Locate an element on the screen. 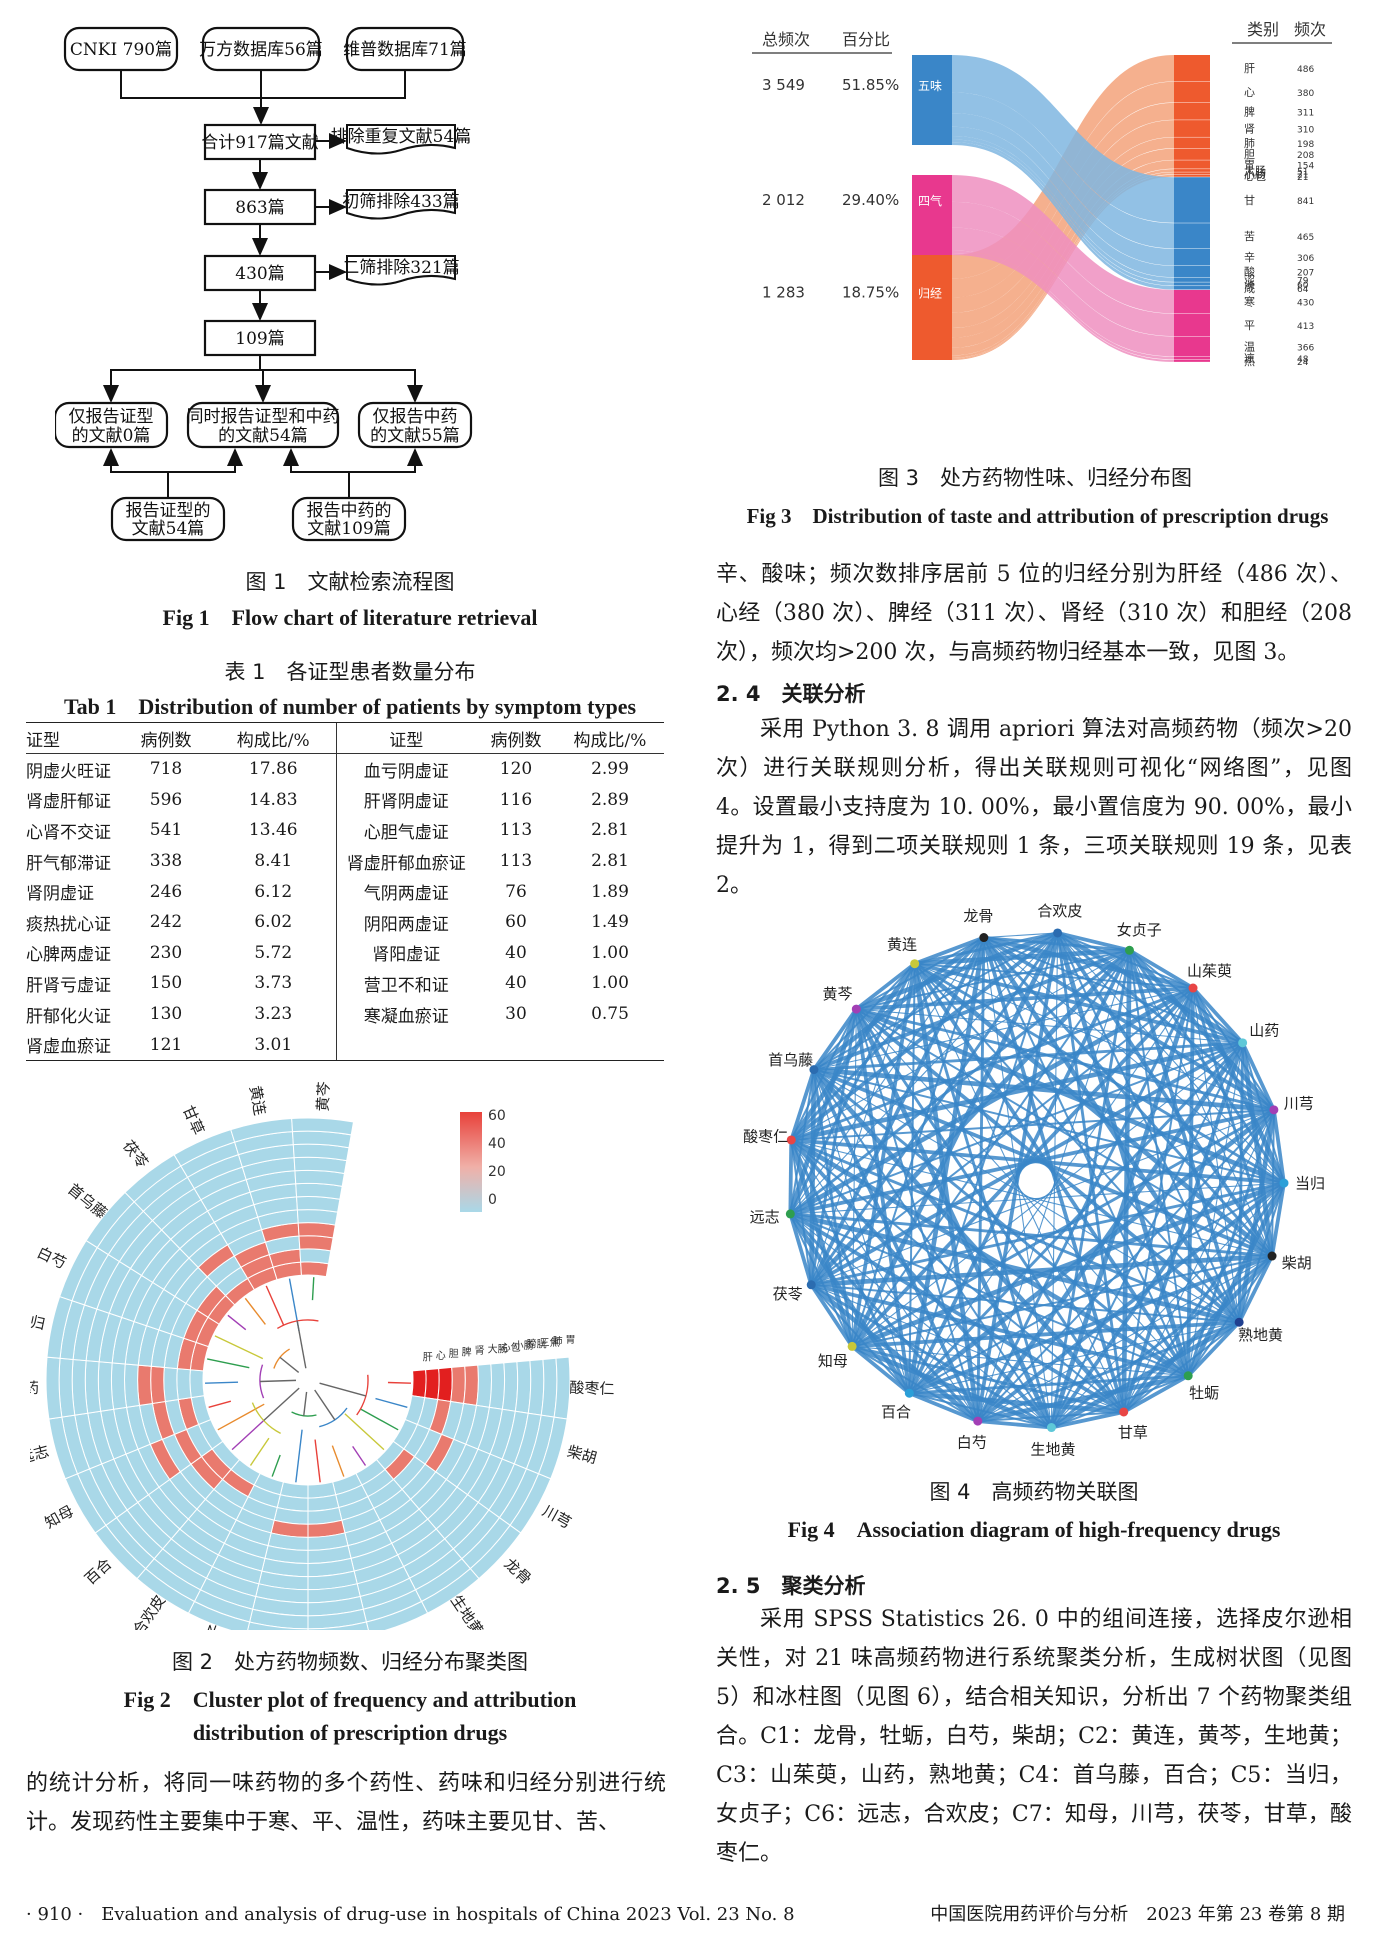  sankey-item-freq: 208 is located at coordinates (1305, 156).